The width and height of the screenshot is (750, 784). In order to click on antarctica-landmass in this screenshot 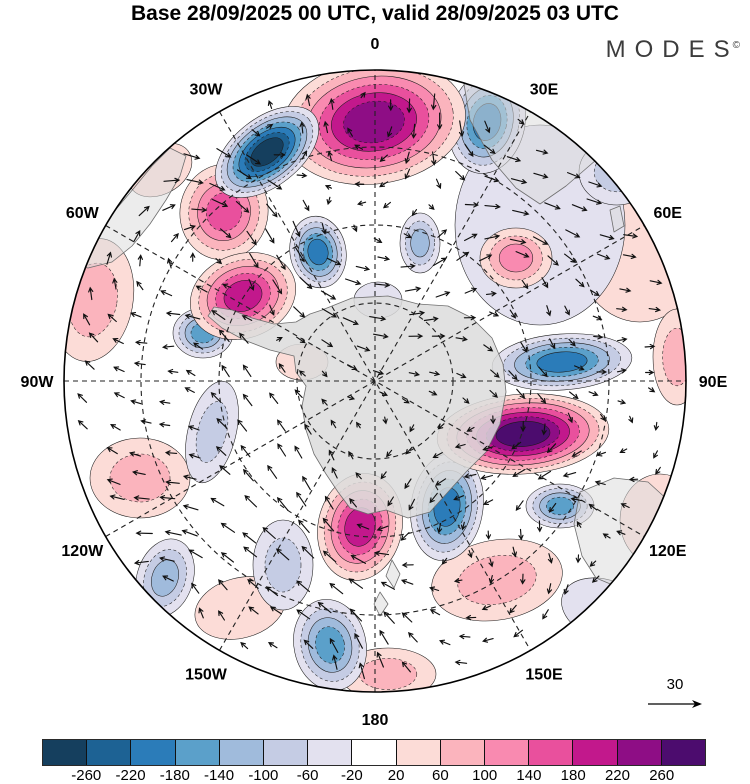, I will do `click(357, 407)`.